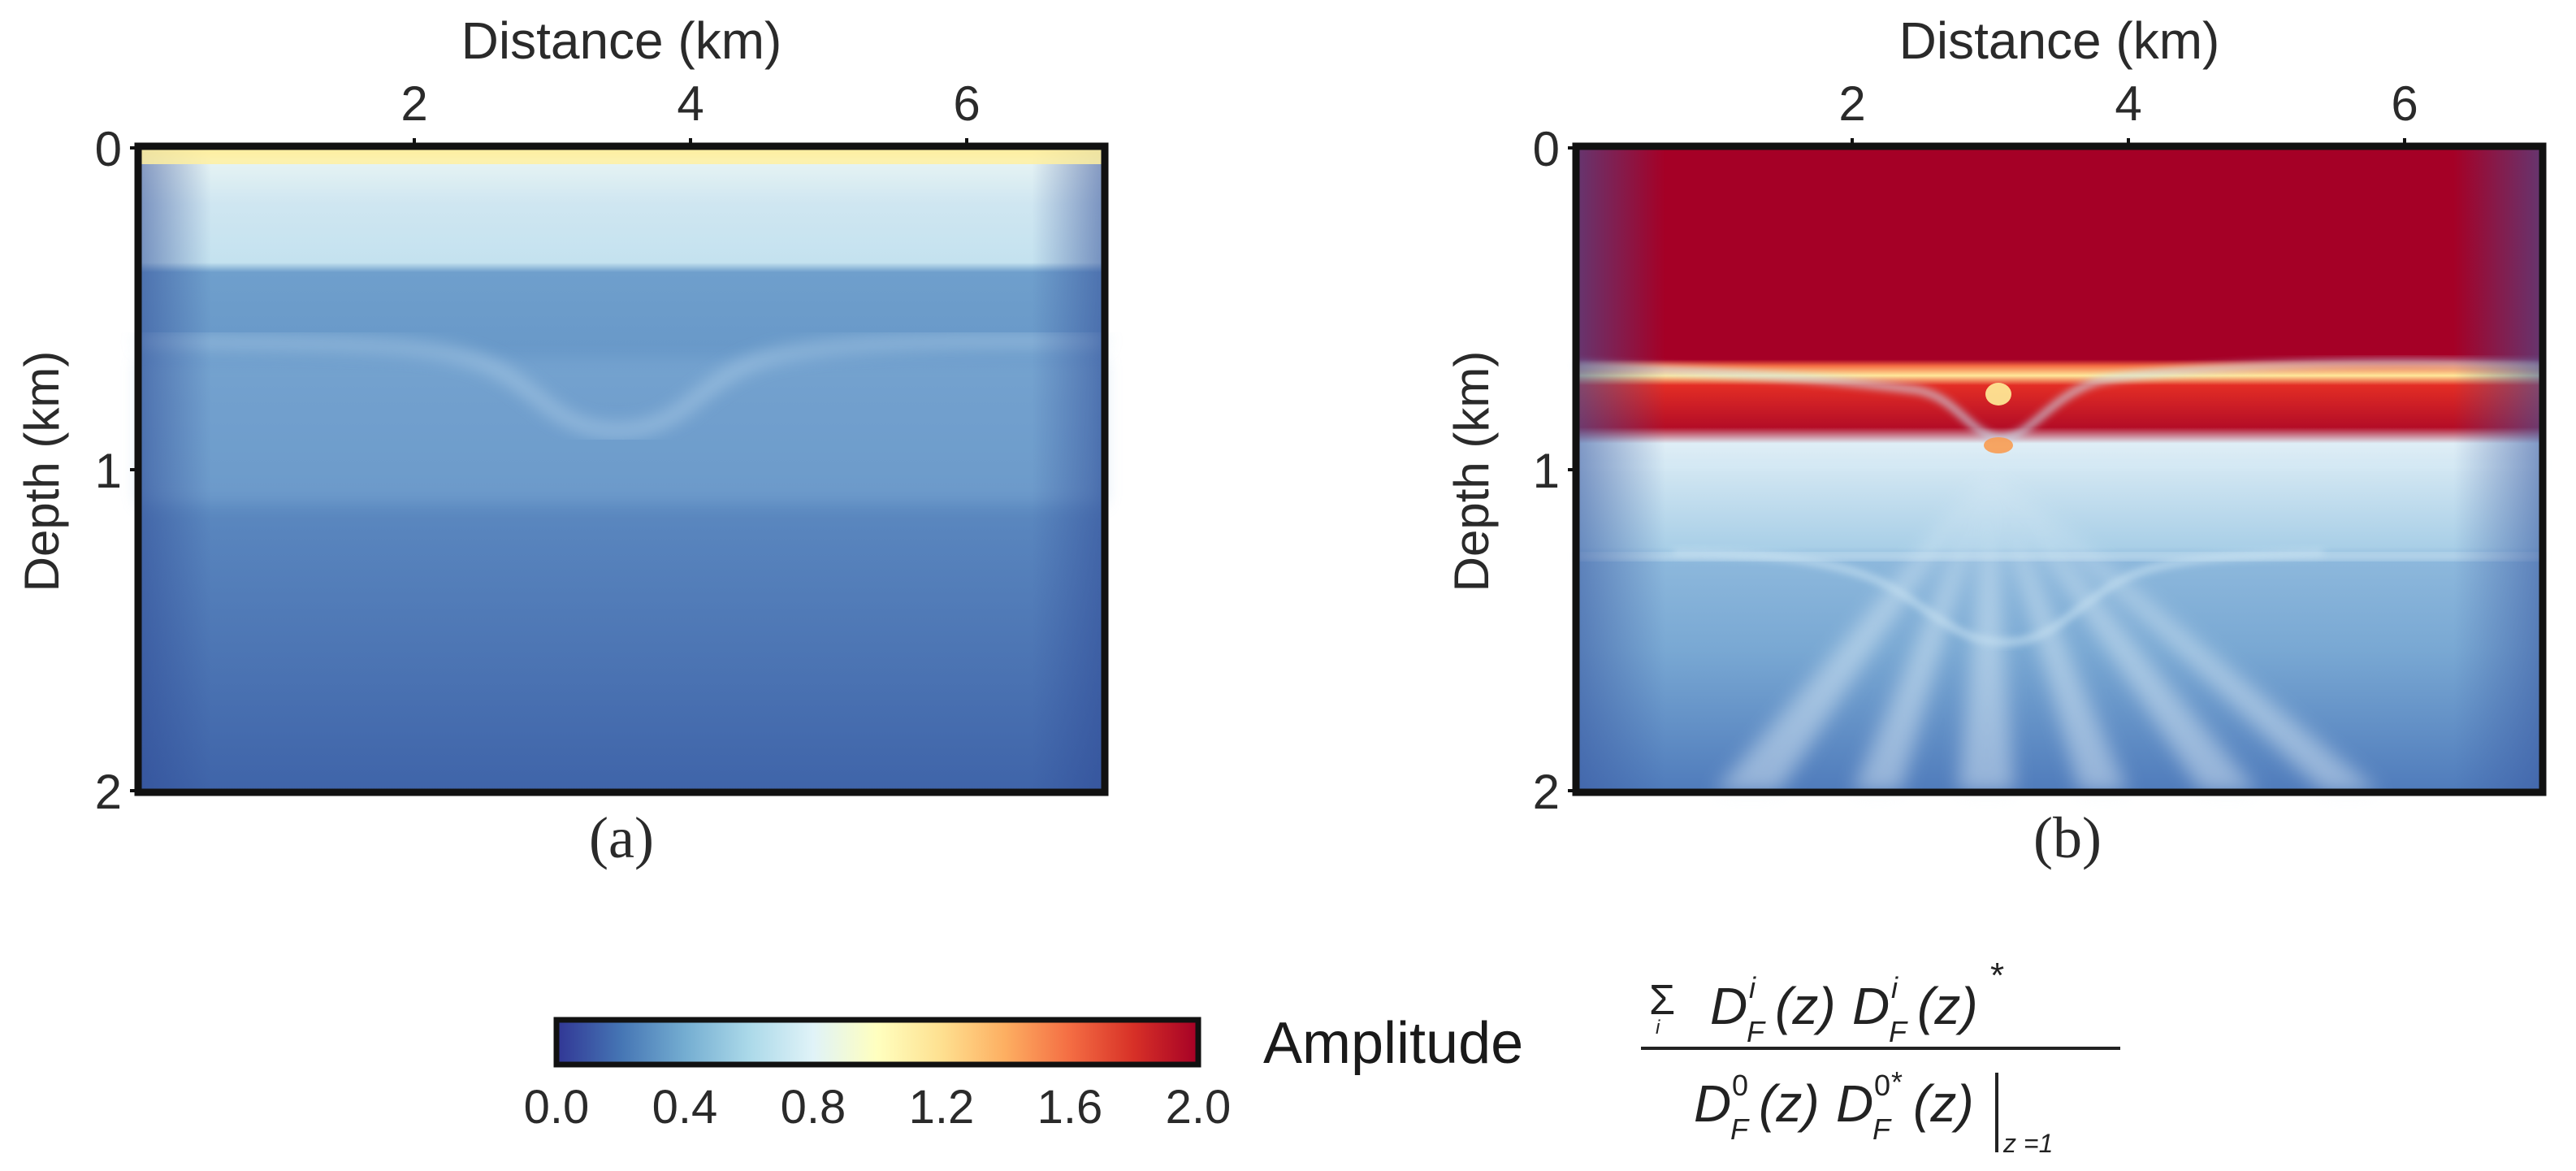 The width and height of the screenshot is (2576, 1171). I want to click on formula-numerator-d2: D, so click(1871, 1006).